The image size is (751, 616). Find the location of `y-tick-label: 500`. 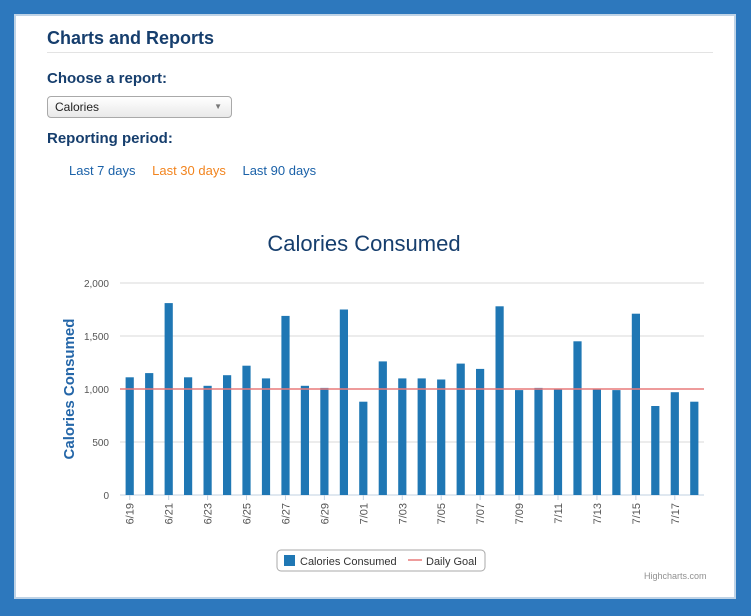

y-tick-label: 500 is located at coordinates (100, 443).